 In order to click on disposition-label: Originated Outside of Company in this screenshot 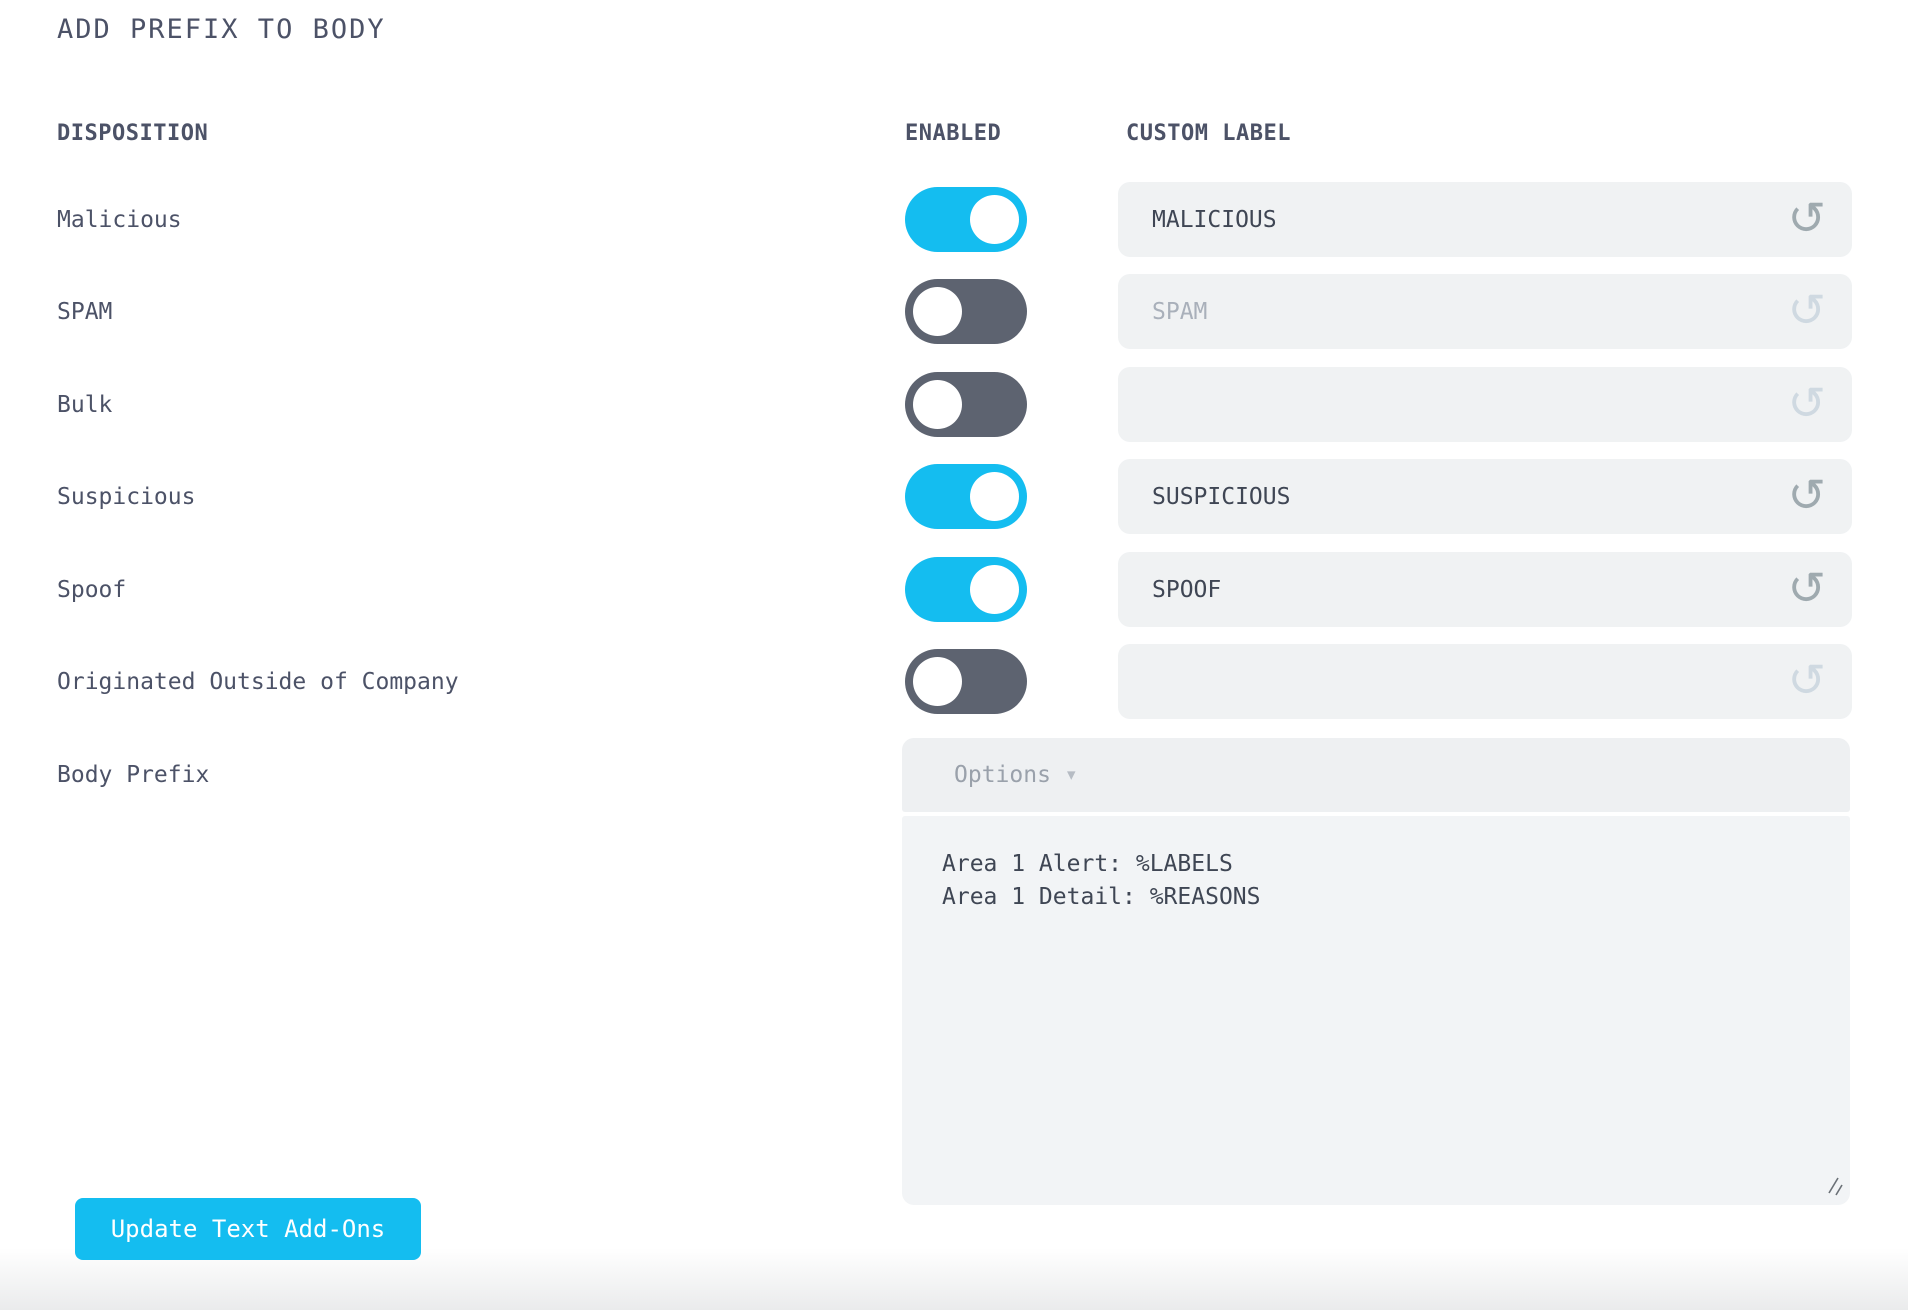, I will do `click(258, 681)`.